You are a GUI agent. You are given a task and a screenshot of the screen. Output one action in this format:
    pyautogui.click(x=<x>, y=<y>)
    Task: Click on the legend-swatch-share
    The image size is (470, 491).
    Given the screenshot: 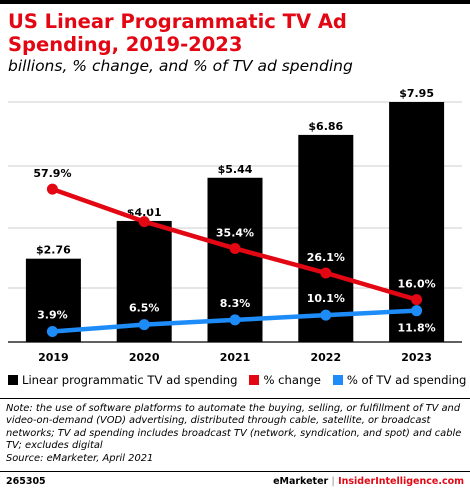 What is the action you would take?
    pyautogui.click(x=337, y=380)
    